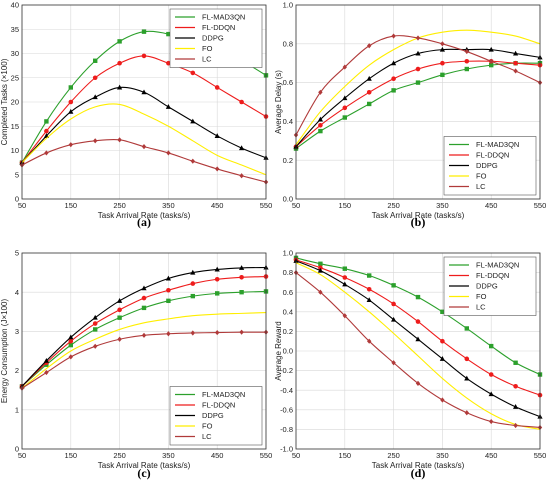 The image size is (550, 496). What do you see at coordinates (418, 215) in the screenshot?
I see `x-axis-label: Task Arrival Rate (tasks/s)` at bounding box center [418, 215].